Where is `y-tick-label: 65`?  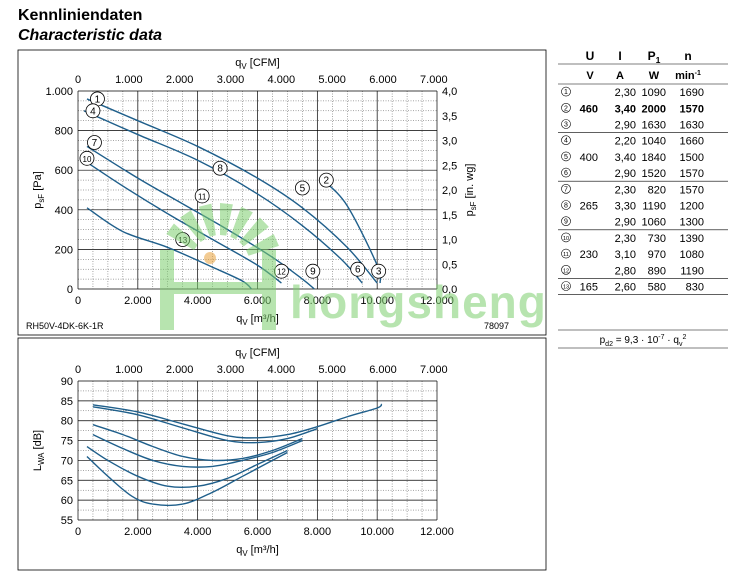
y-tick-label: 65 is located at coordinates (67, 481).